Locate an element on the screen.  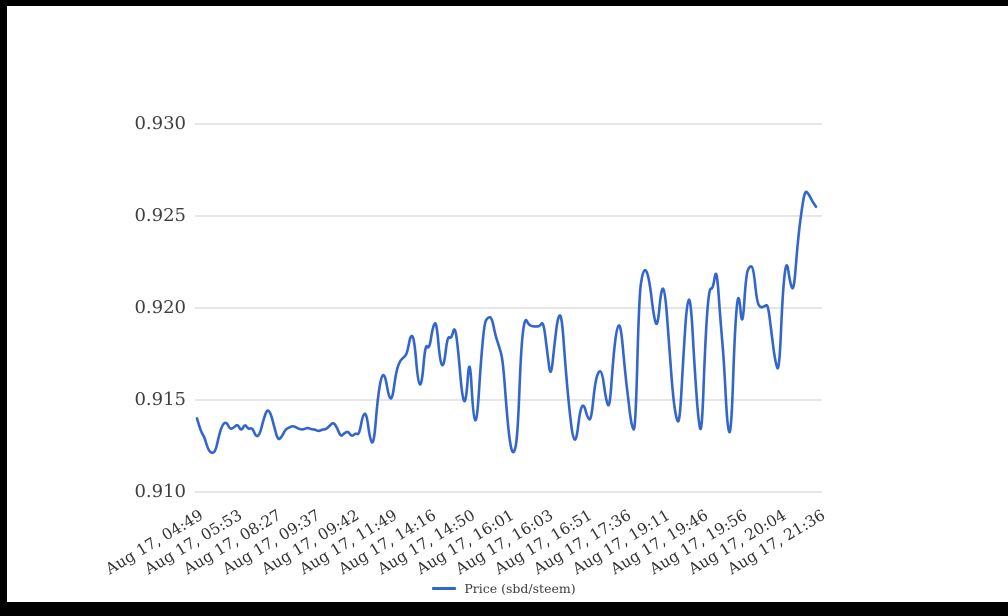
window-frame-bottom is located at coordinates (504, 609).